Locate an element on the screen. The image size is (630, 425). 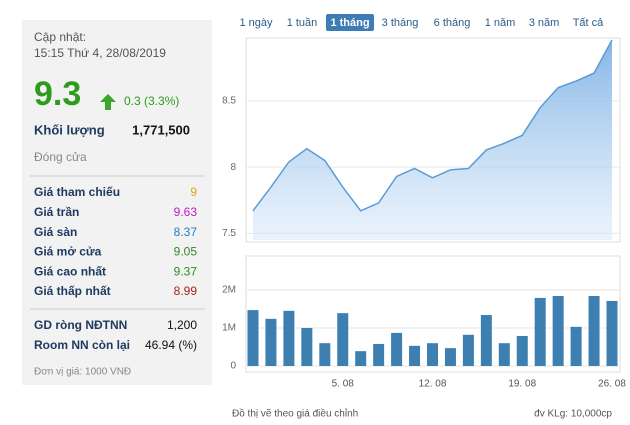
period-tab: 1 tuần is located at coordinates (302, 23).